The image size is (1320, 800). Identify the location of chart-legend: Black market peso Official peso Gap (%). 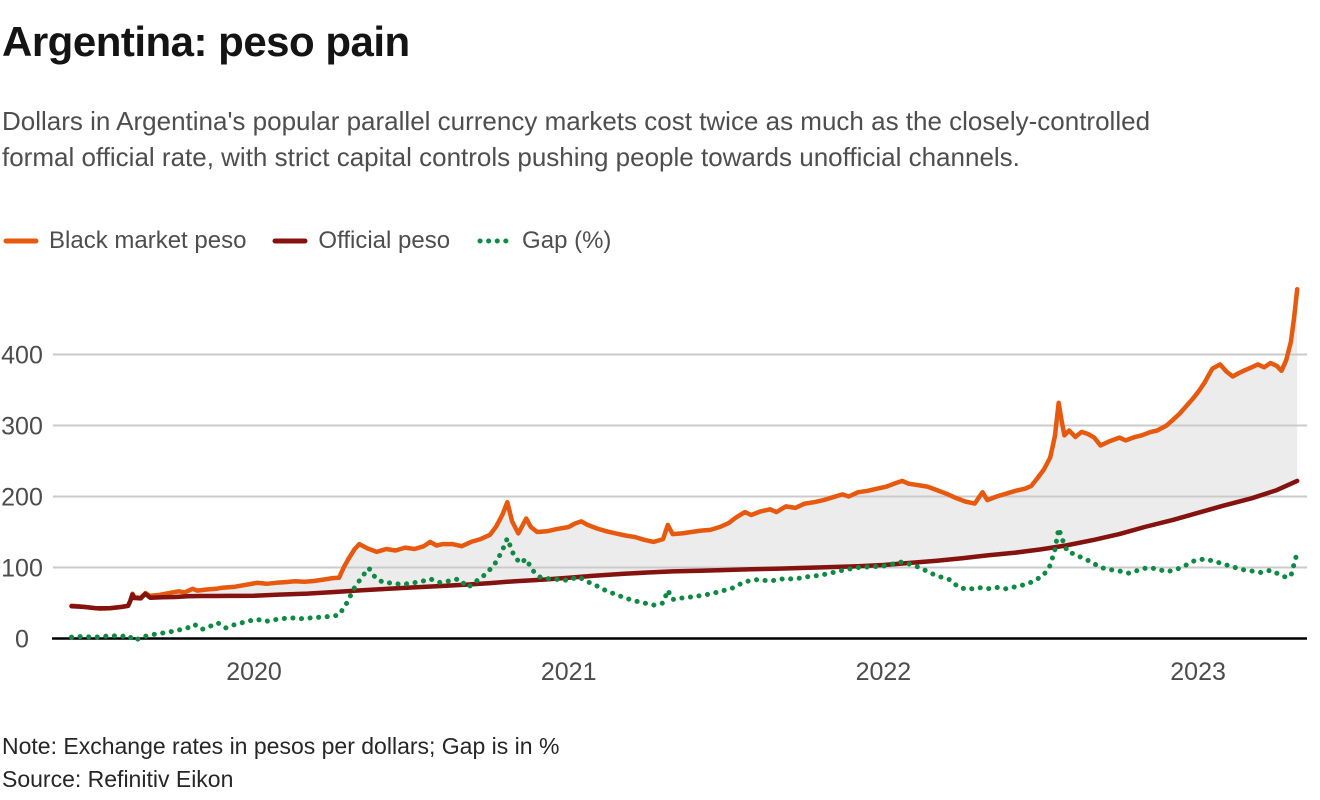
(307, 241).